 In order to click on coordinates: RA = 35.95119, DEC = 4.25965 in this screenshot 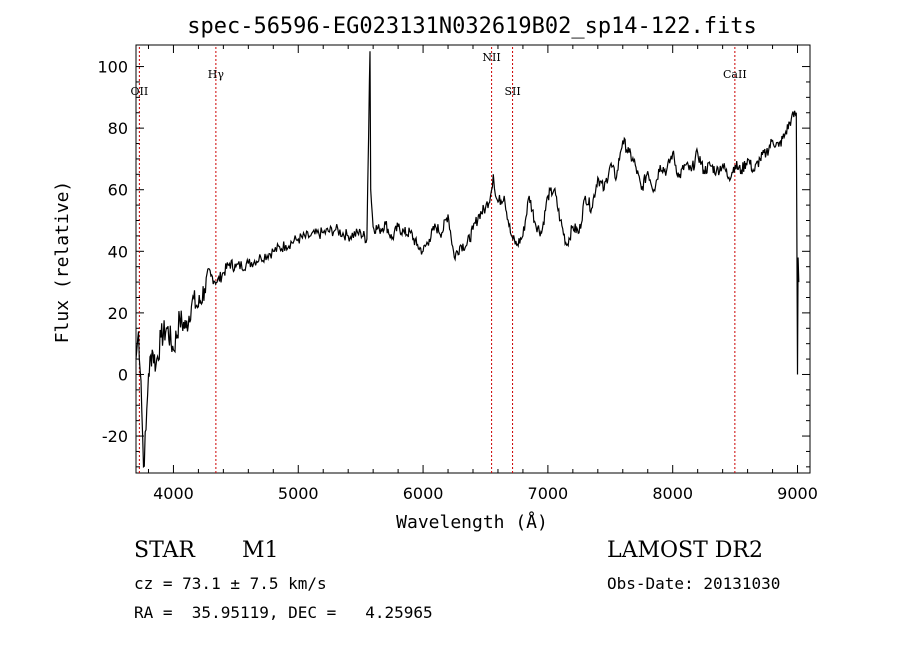, I will do `click(283, 612)`.